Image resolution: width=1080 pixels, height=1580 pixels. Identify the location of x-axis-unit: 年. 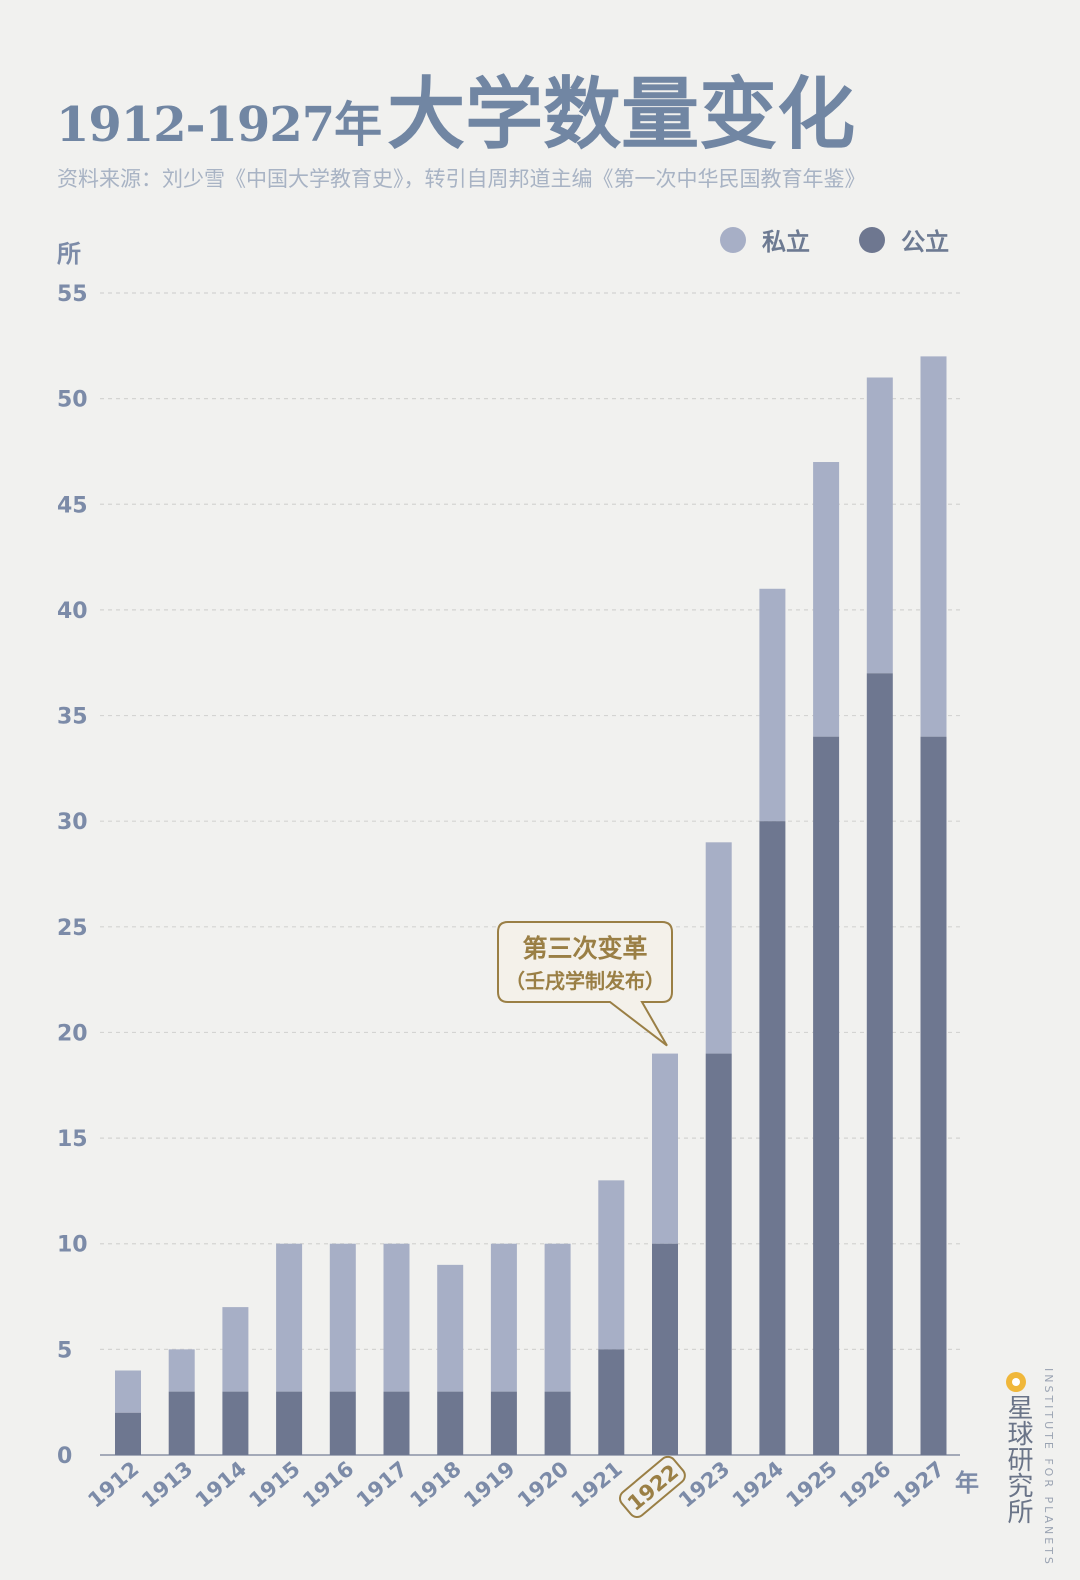
(967, 1483).